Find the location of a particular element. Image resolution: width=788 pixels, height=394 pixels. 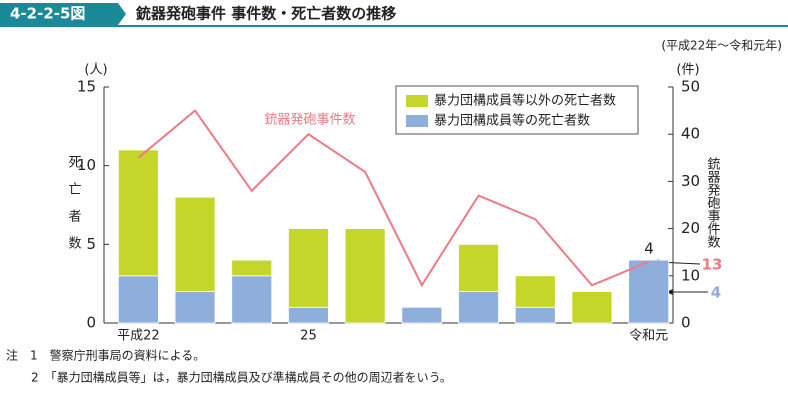

y-axis-label: 死亡者数 is located at coordinates (74, 209).